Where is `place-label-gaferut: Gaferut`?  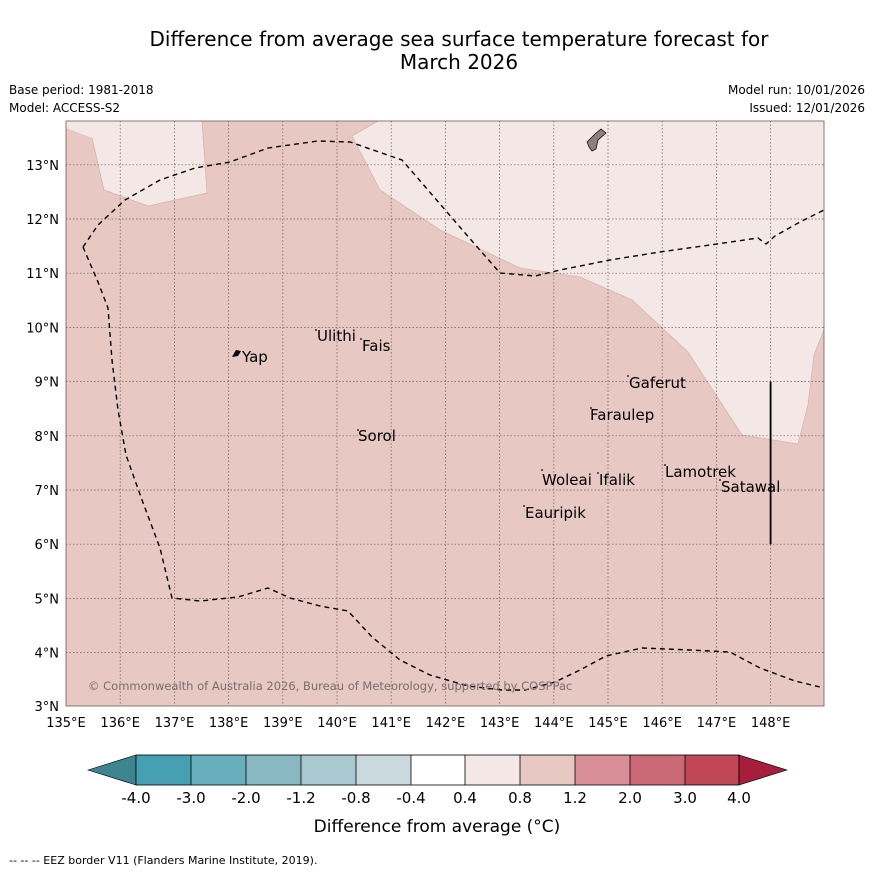
place-label-gaferut: Gaferut is located at coordinates (657, 383).